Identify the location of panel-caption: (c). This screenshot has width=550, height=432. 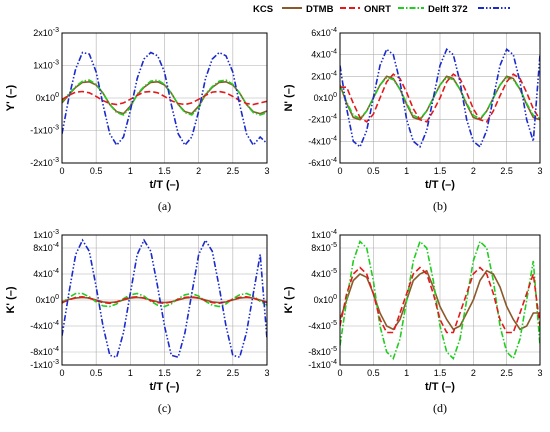
(164, 408).